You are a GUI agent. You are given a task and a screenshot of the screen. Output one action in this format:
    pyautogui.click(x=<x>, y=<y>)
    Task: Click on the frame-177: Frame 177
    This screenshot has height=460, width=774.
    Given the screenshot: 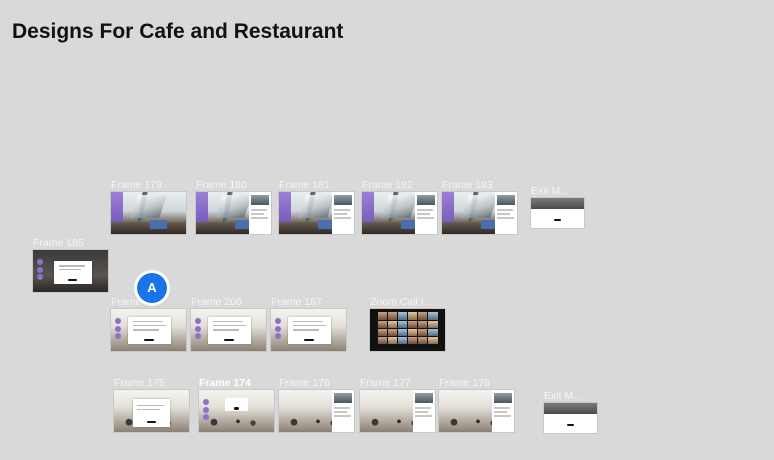 What is the action you would take?
    pyautogui.click(x=397, y=404)
    